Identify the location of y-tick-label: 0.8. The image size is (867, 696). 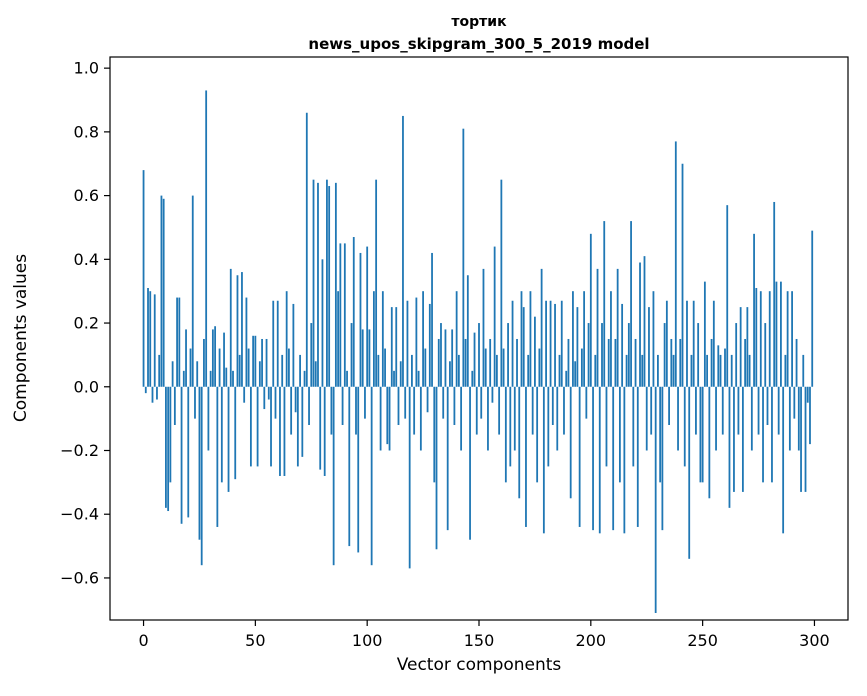
(86, 131).